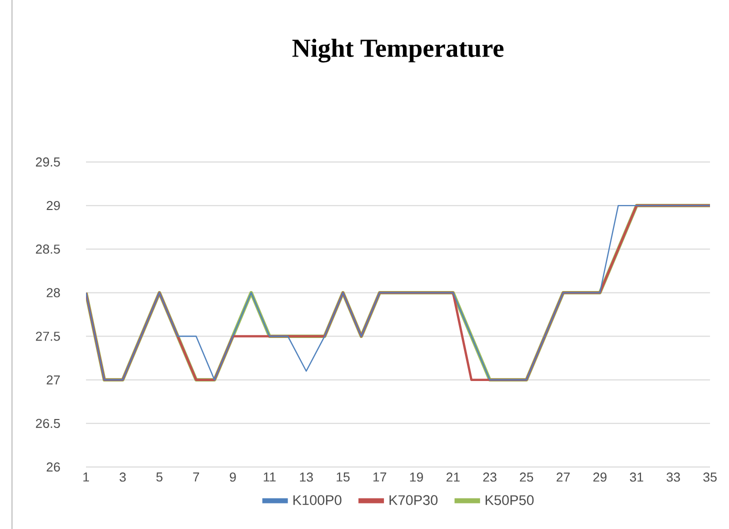  Describe the element at coordinates (527, 477) in the screenshot. I see `x-tick-label: 25` at that location.